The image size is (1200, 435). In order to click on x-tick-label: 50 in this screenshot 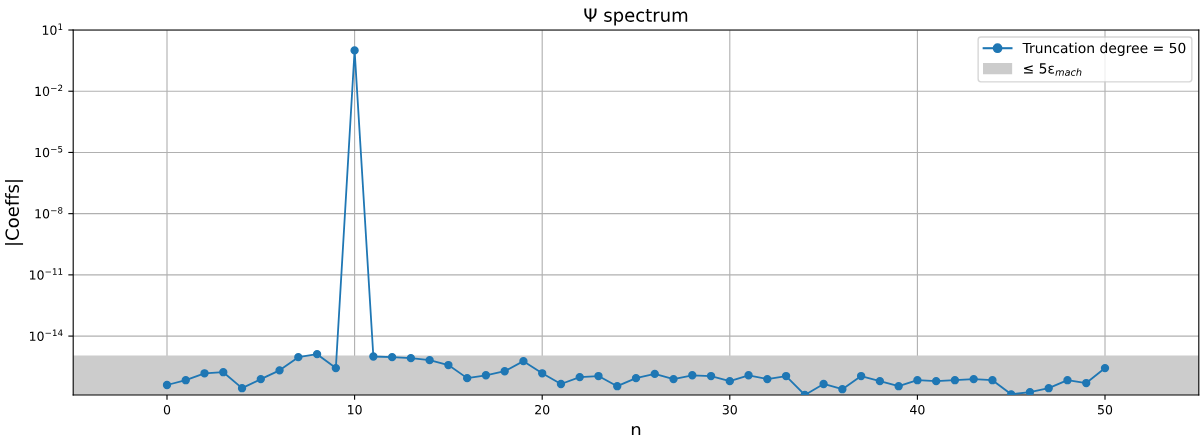, I will do `click(1105, 409)`.